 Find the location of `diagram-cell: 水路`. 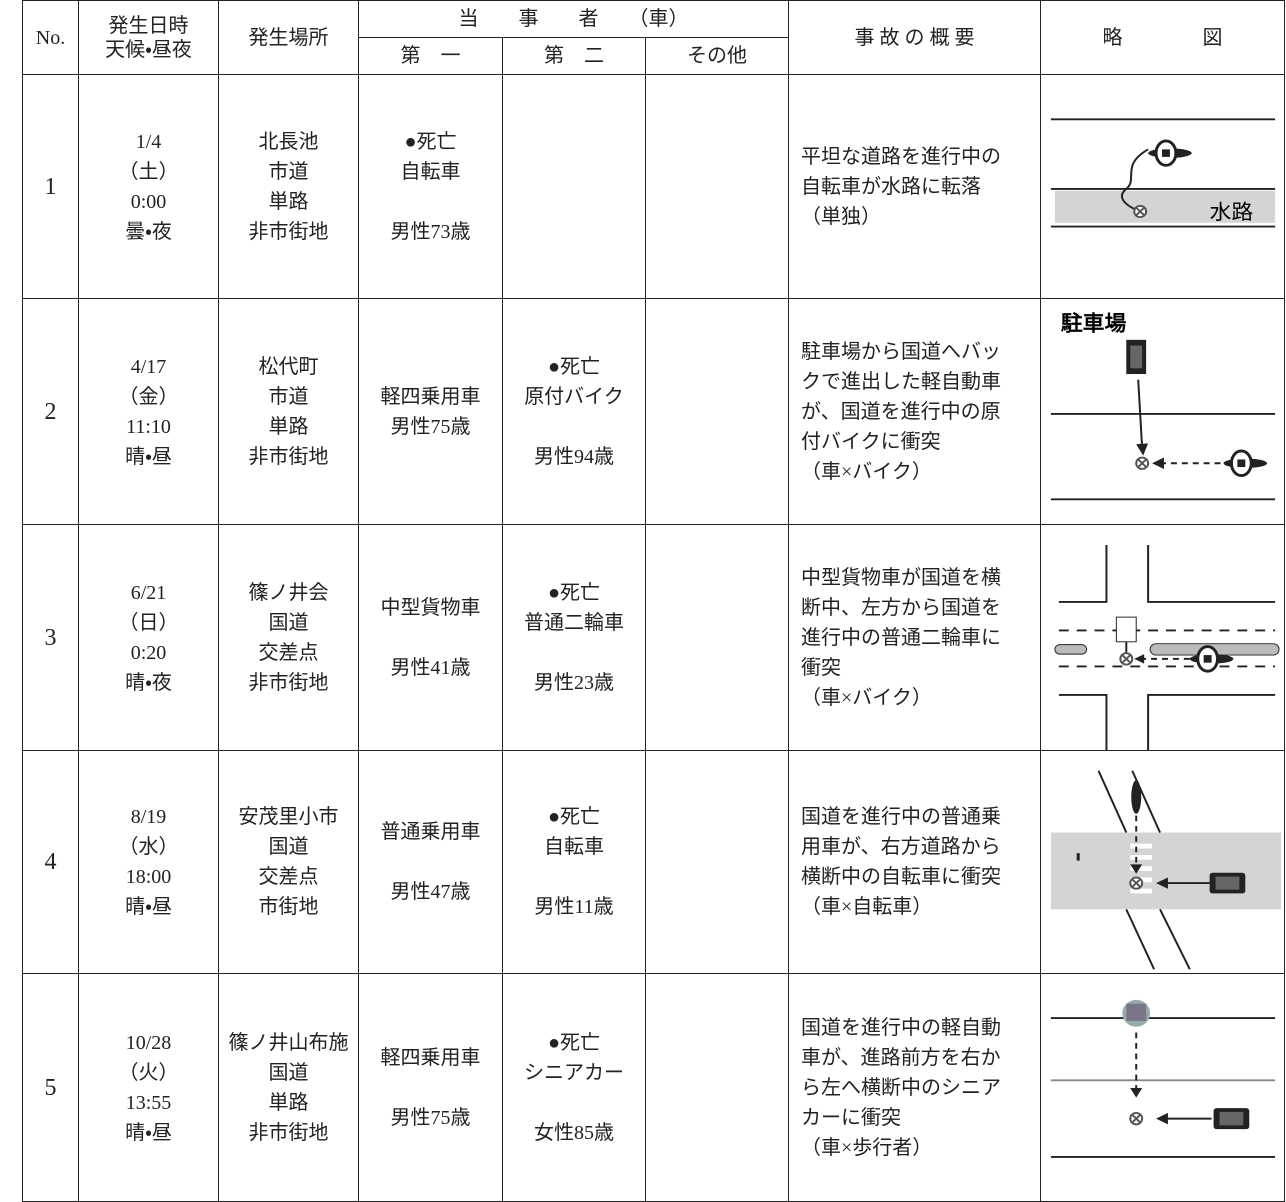

diagram-cell: 水路 is located at coordinates (1162, 186).